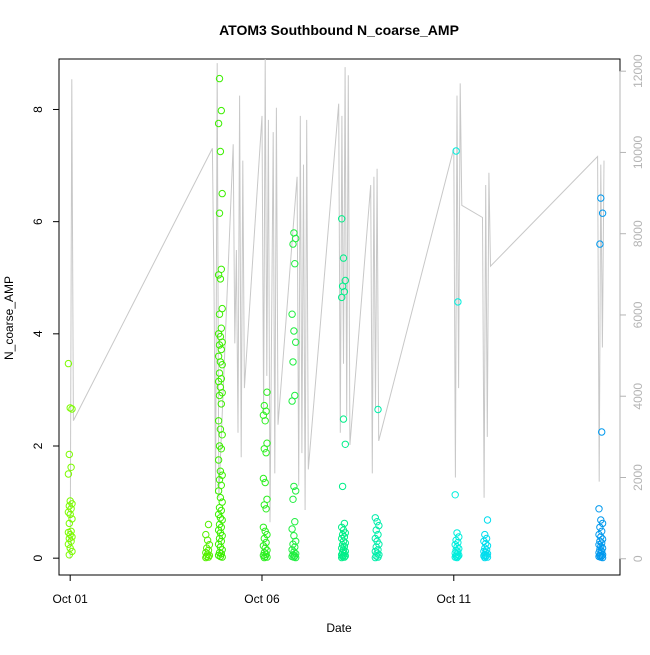 Image resolution: width=650 pixels, height=655 pixels. What do you see at coordinates (339, 30) in the screenshot?
I see `chart-title: ATOM3 Southbound N_coarse_AMP` at bounding box center [339, 30].